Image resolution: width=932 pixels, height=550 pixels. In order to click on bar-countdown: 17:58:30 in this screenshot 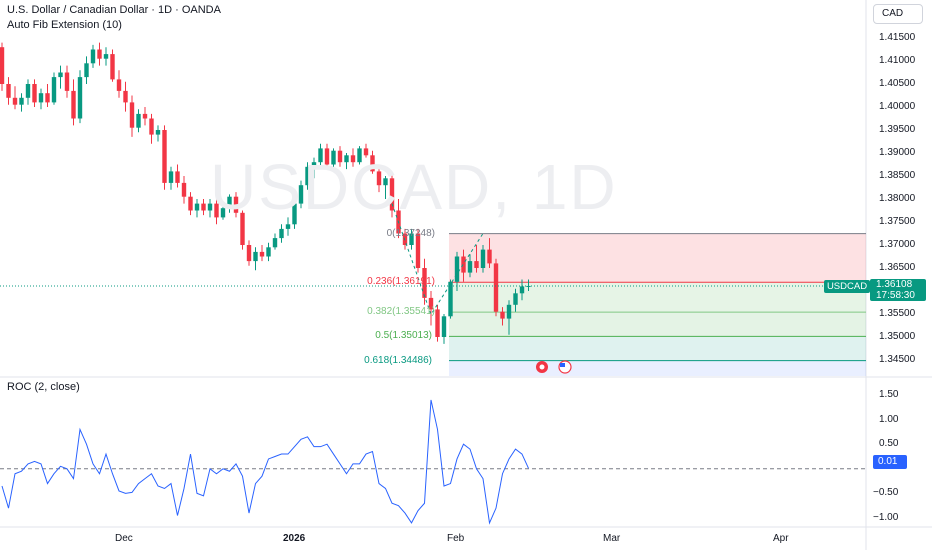, I will do `click(895, 295)`.